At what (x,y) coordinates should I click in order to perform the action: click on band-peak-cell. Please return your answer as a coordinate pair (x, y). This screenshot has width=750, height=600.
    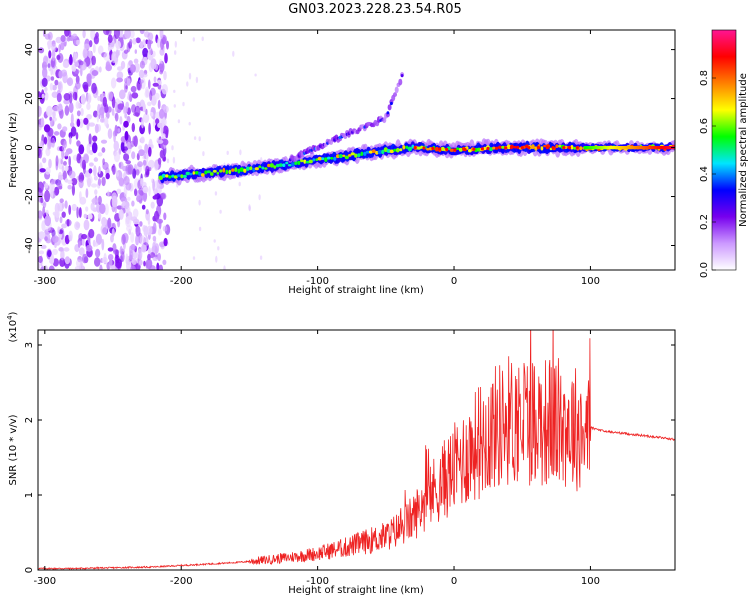
    Looking at the image, I should click on (553, 148).